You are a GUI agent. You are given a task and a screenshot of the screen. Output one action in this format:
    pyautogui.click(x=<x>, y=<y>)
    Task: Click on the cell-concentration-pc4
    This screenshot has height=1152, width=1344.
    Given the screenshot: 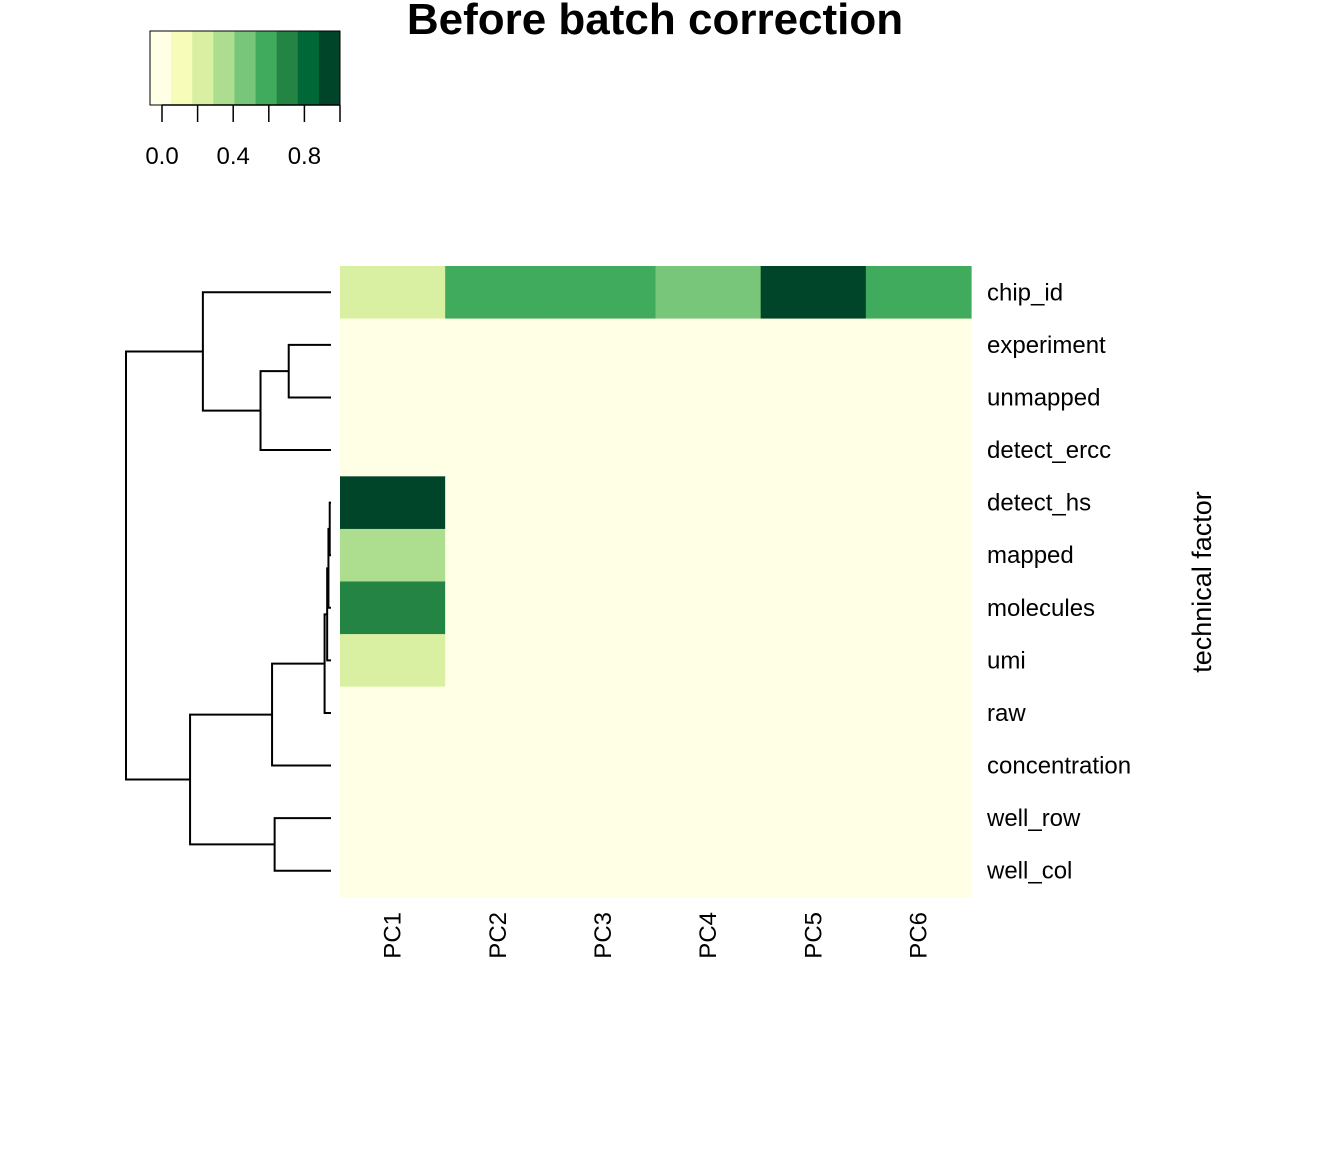 What is the action you would take?
    pyautogui.click(x=708, y=766)
    